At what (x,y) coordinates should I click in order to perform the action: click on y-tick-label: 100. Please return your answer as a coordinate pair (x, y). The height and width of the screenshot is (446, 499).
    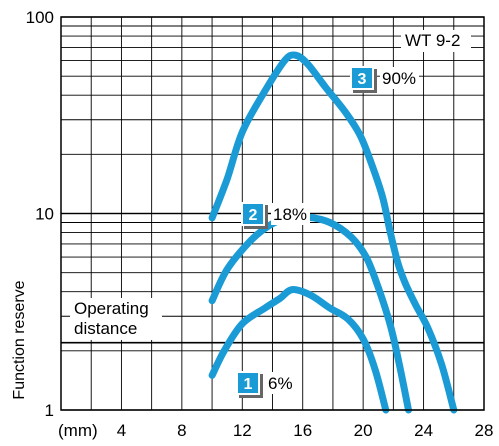
    Looking at the image, I should click on (40, 17).